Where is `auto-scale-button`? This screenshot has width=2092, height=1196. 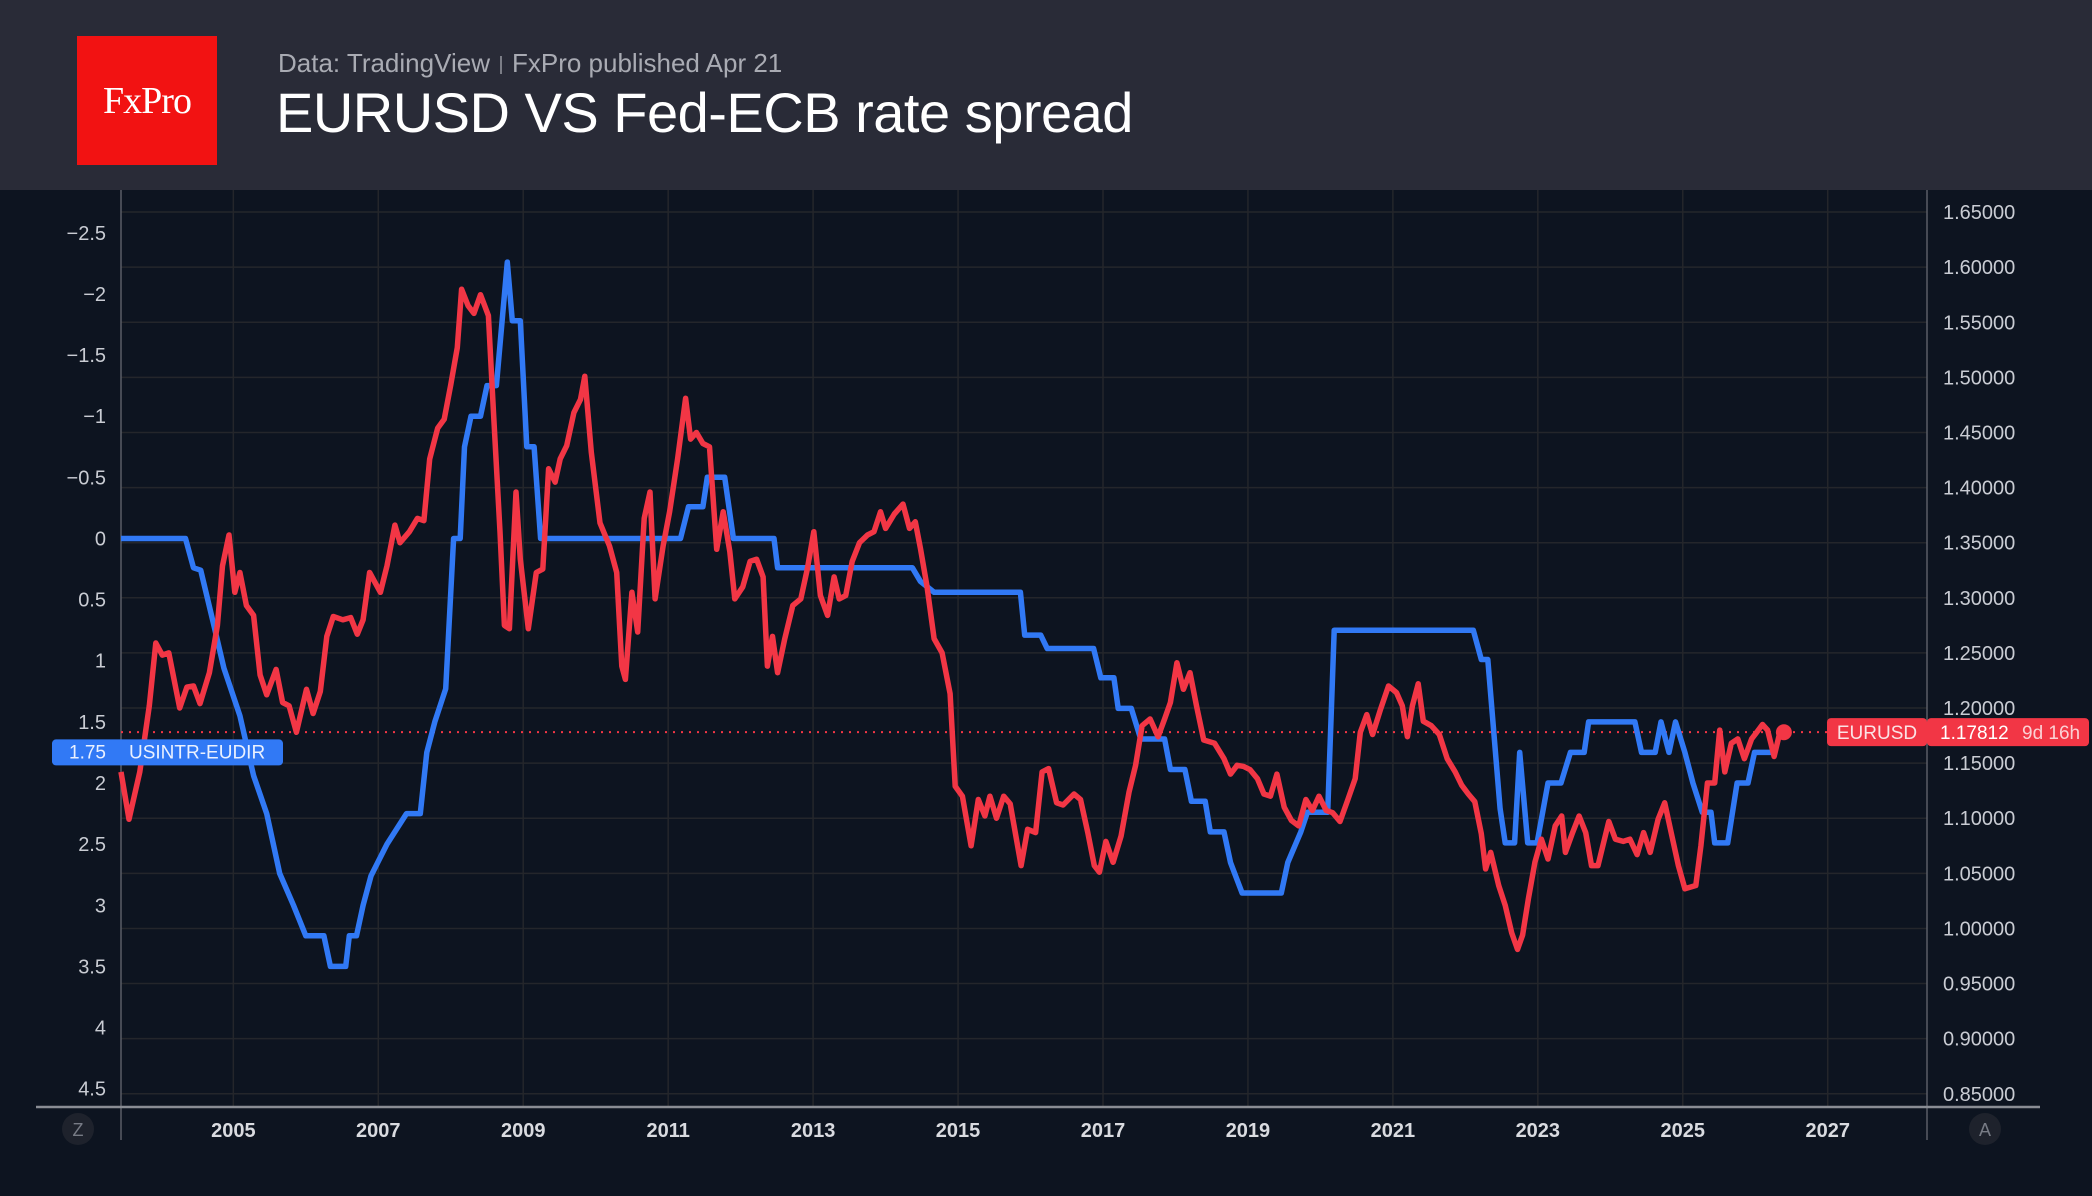
auto-scale-button is located at coordinates (1985, 1129).